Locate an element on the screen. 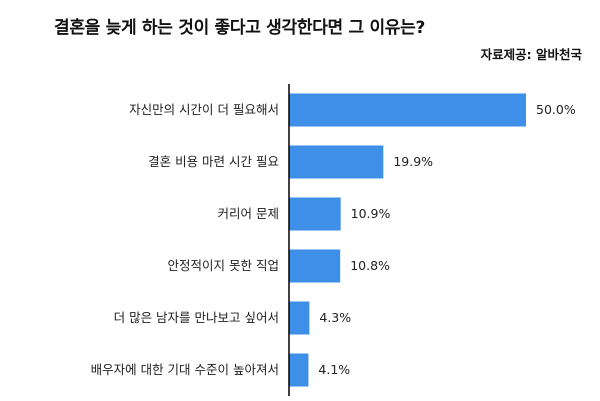 The width and height of the screenshot is (600, 401). chart-title: 결혼을 늦게 하는 것이 좋다고 생각한다면 그 이유는? is located at coordinates (240, 28).